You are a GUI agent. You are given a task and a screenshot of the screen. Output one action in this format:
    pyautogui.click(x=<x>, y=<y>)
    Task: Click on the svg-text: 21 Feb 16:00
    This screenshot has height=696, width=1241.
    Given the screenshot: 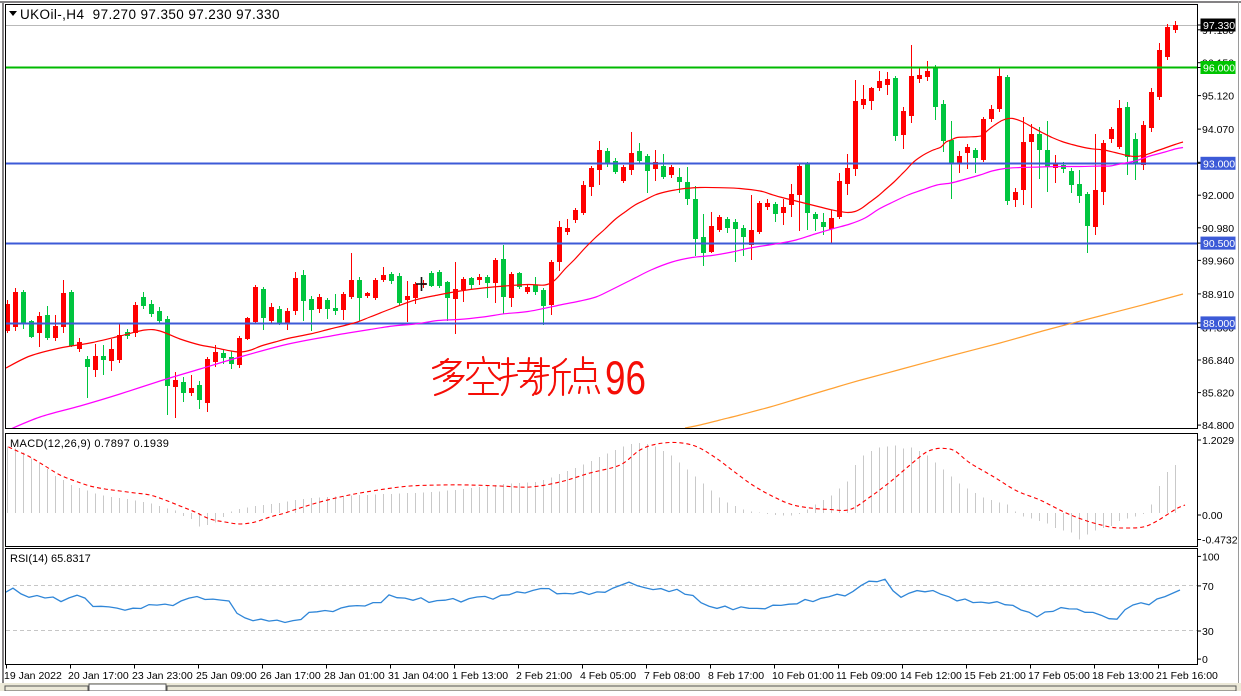 What is the action you would take?
    pyautogui.click(x=1187, y=676)
    